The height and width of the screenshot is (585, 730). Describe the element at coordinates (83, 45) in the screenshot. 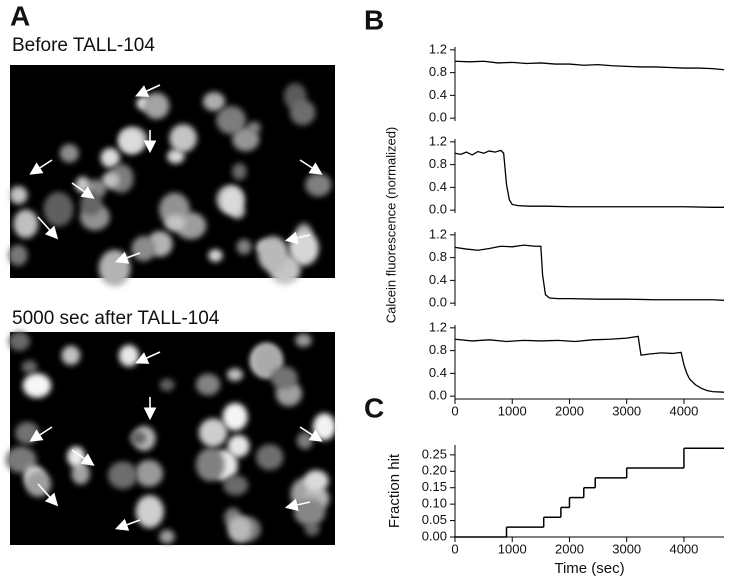

I see `image-caption: Before TALL-104` at that location.